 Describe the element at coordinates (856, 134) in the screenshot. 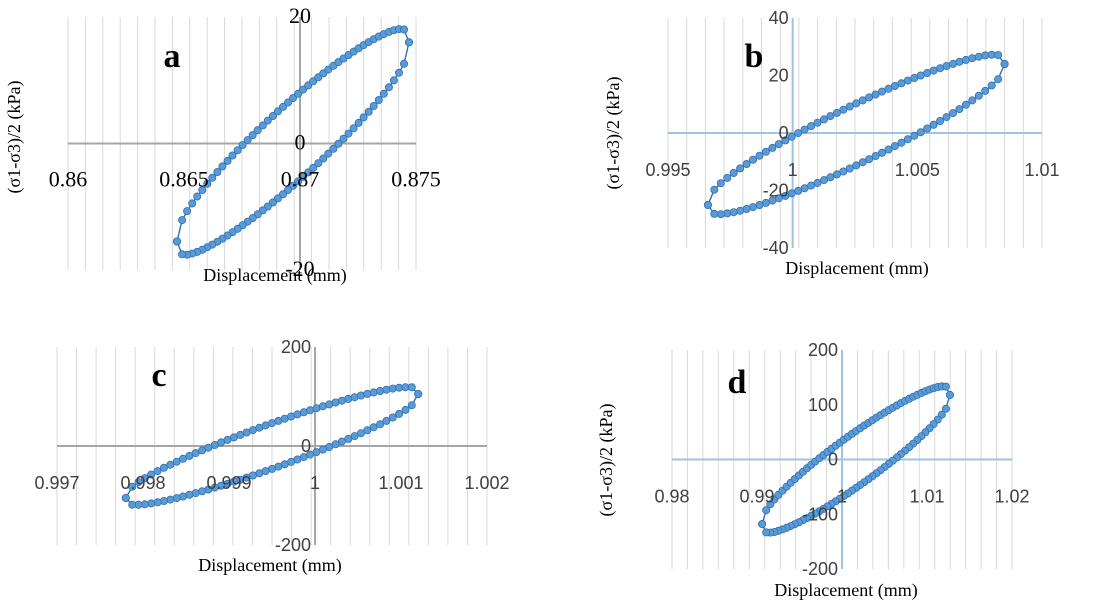

I see `series-line` at that location.